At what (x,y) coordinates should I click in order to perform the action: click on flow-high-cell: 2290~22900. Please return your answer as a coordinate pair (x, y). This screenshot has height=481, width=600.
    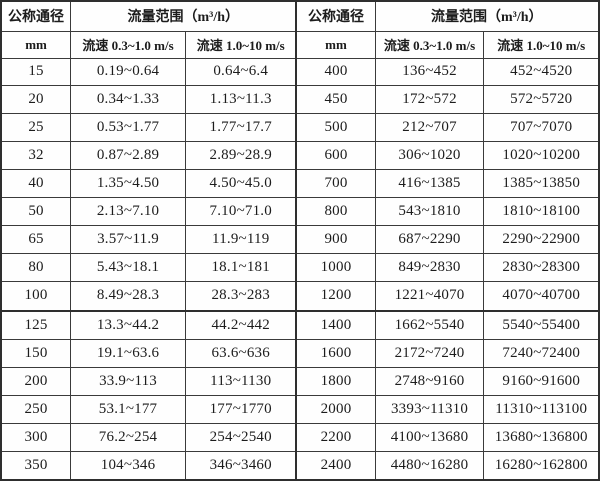
    Looking at the image, I should click on (541, 240).